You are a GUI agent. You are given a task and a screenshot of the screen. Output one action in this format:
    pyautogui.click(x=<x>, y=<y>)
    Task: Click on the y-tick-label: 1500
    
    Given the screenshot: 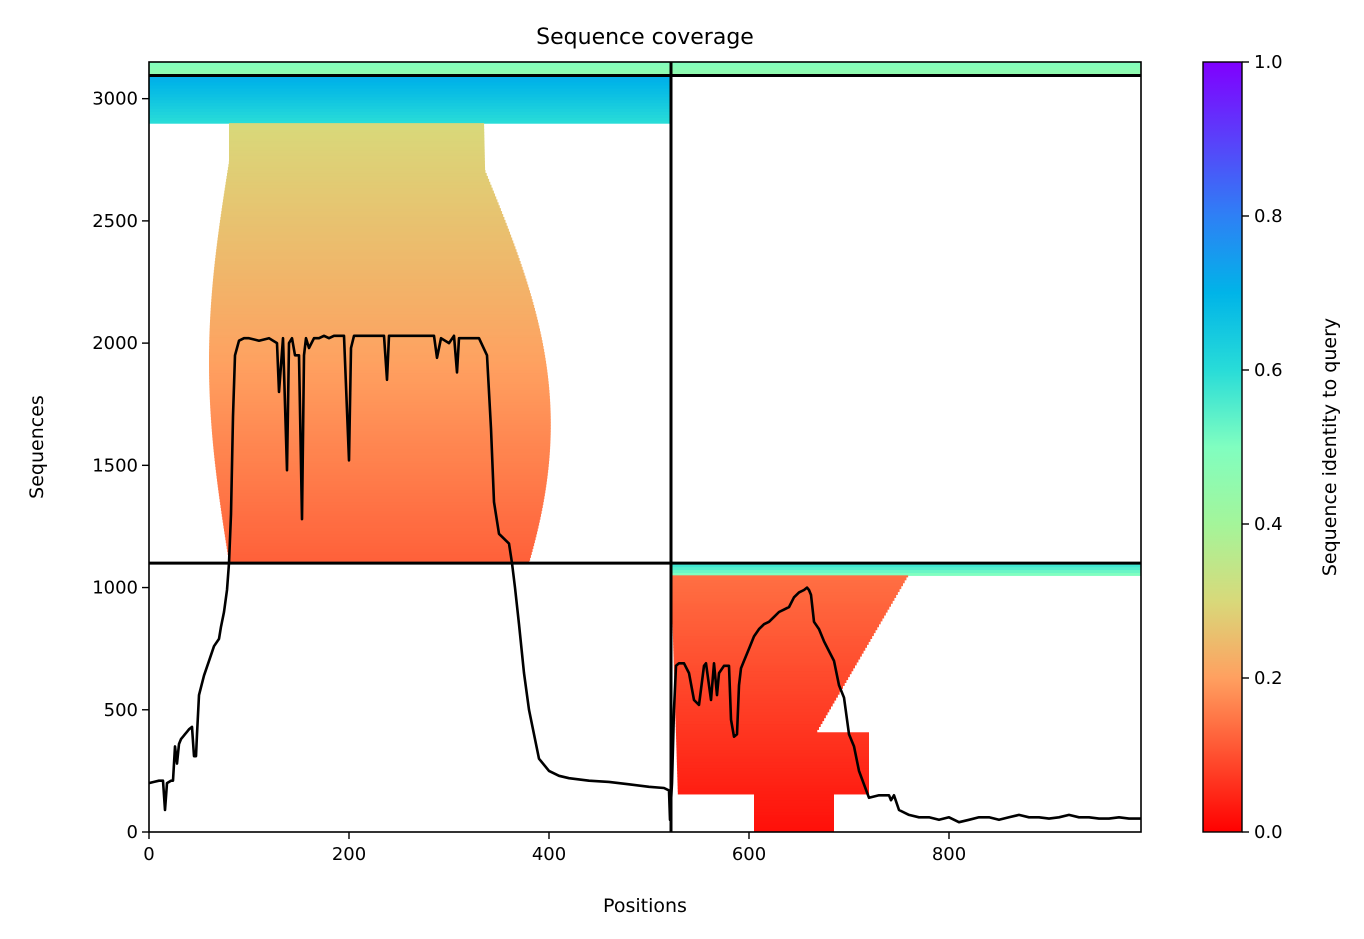 What is the action you would take?
    pyautogui.click(x=115, y=465)
    